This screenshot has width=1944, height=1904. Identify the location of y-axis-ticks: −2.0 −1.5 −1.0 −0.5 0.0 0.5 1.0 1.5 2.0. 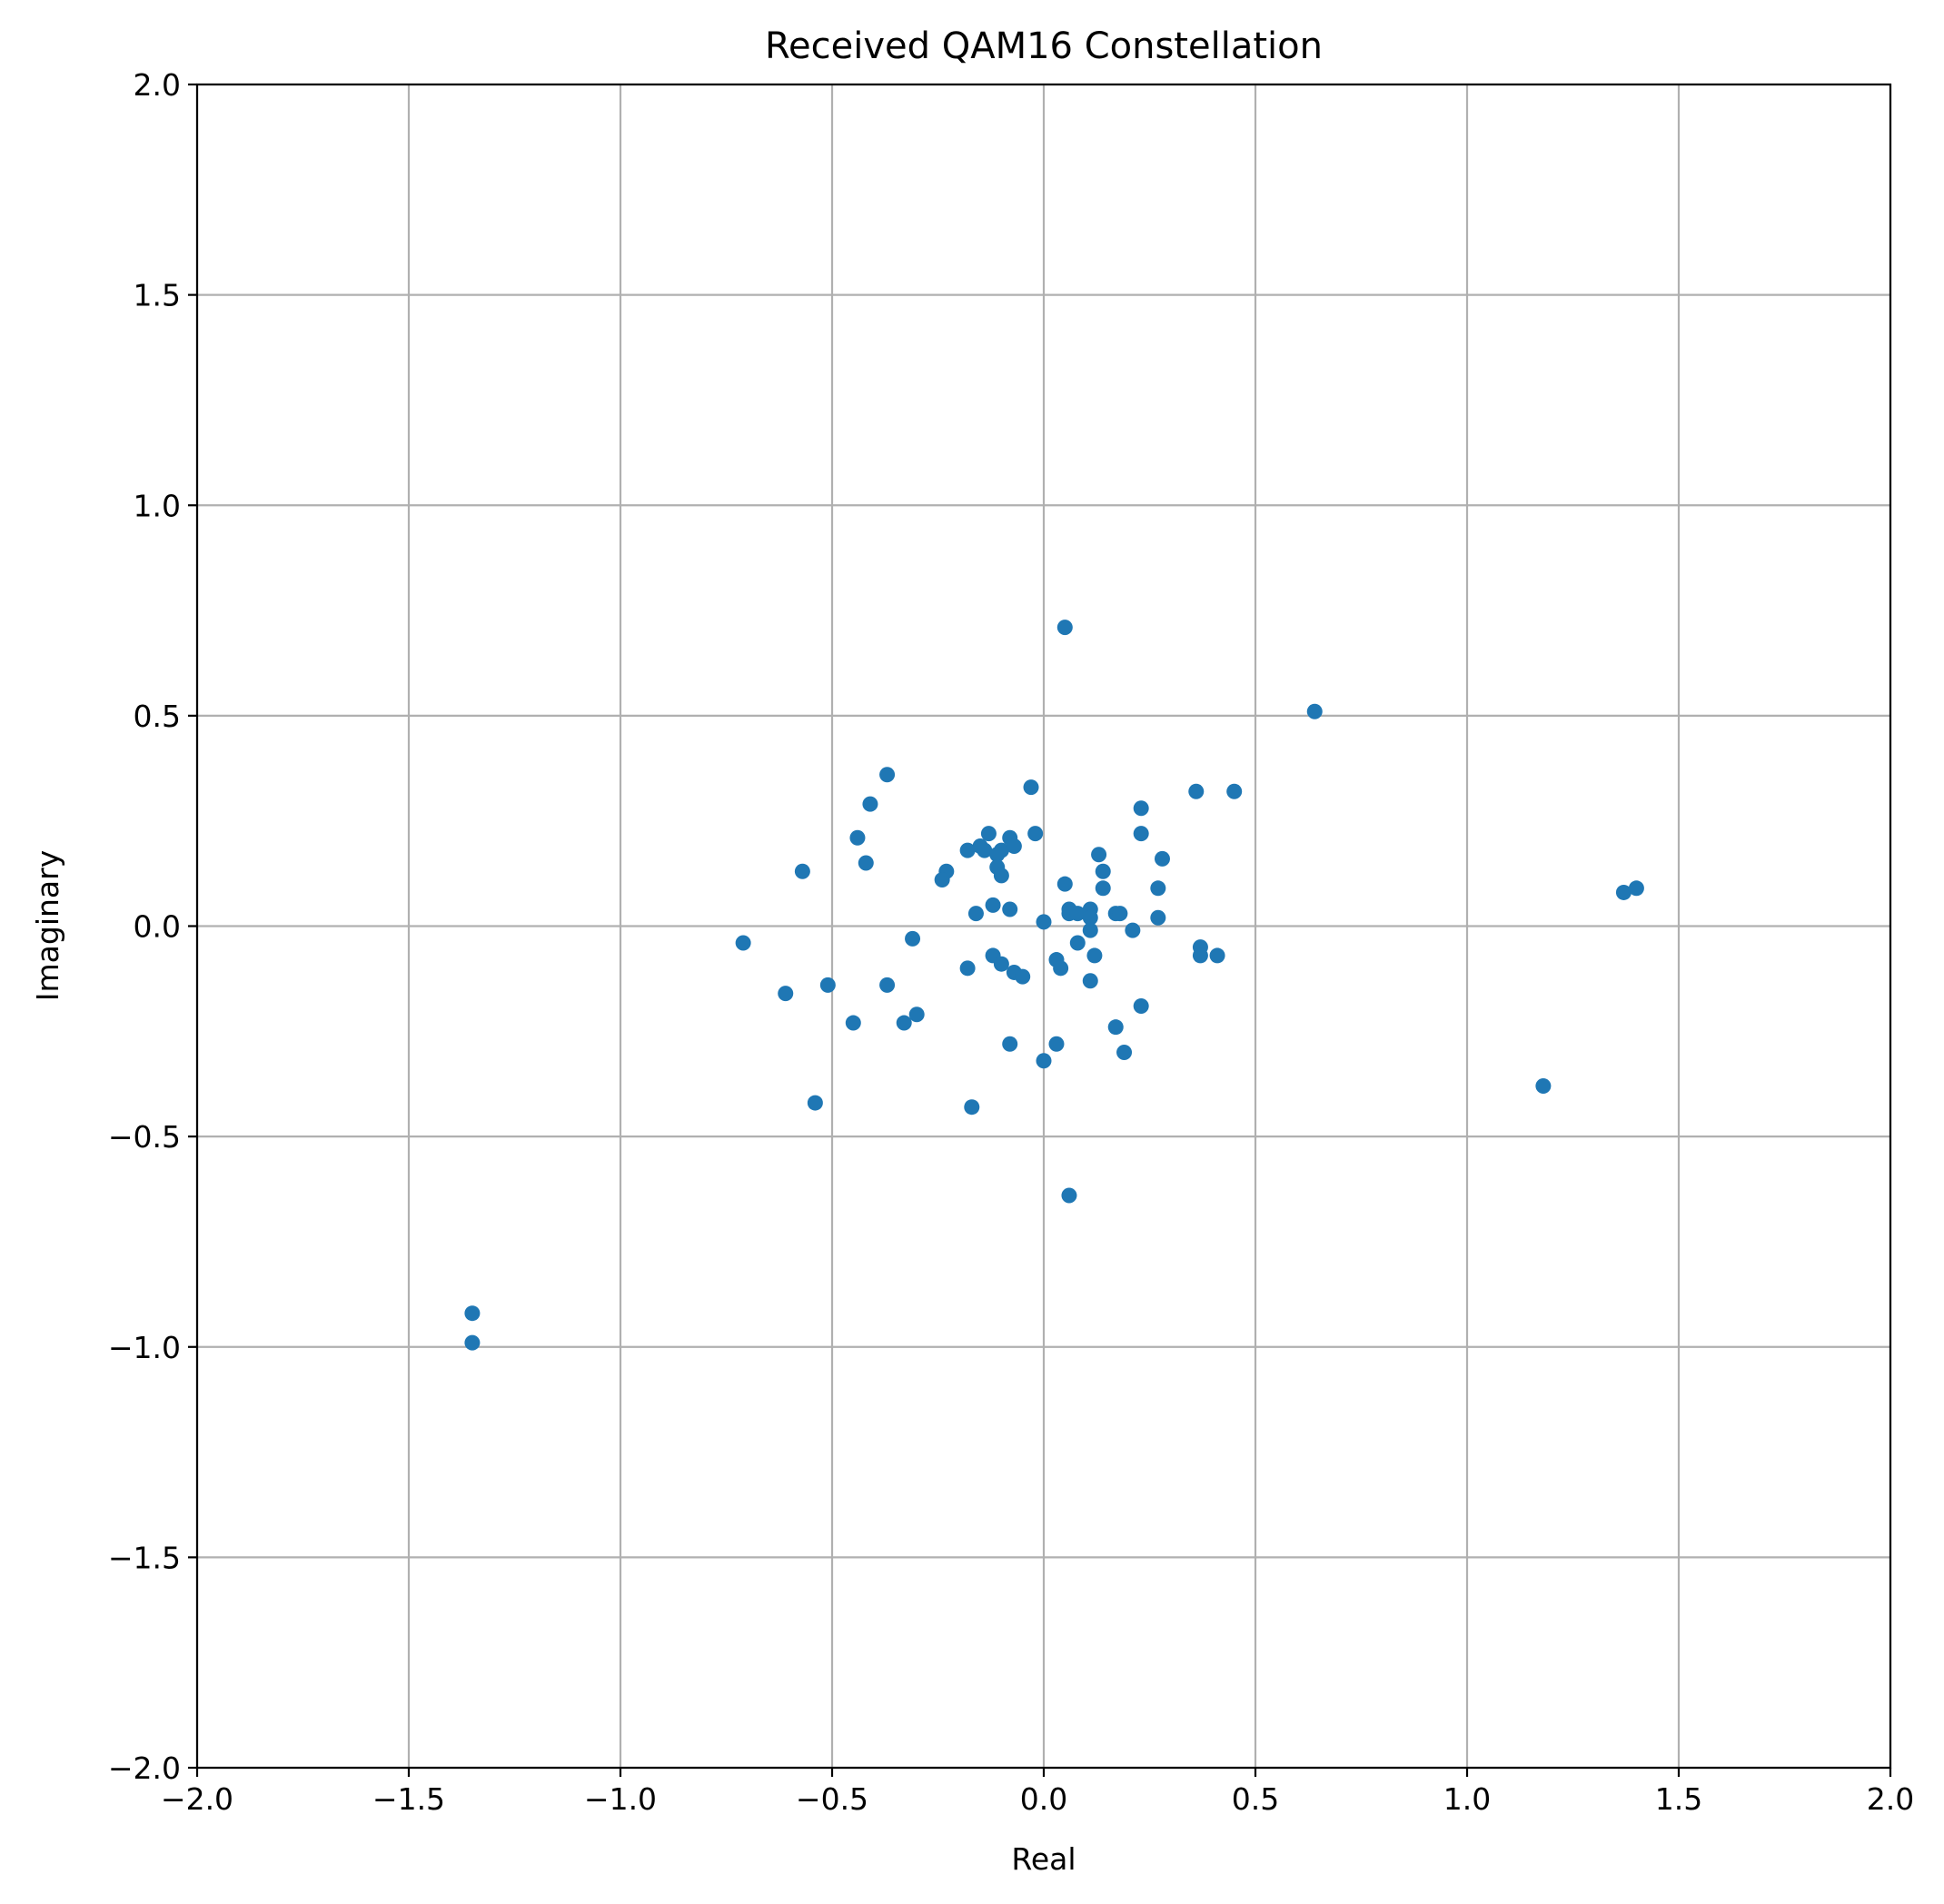
(152, 927).